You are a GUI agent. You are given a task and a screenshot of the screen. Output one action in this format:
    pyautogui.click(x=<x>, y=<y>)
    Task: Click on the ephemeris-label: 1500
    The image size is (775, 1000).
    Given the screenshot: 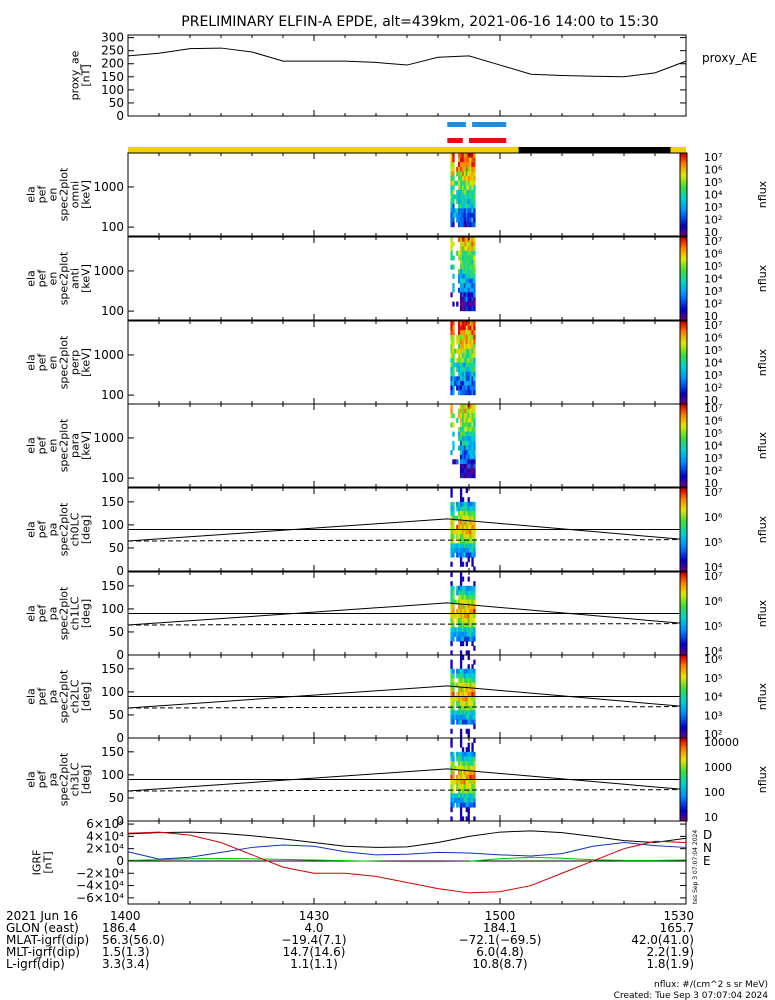 What is the action you would take?
    pyautogui.click(x=500, y=916)
    